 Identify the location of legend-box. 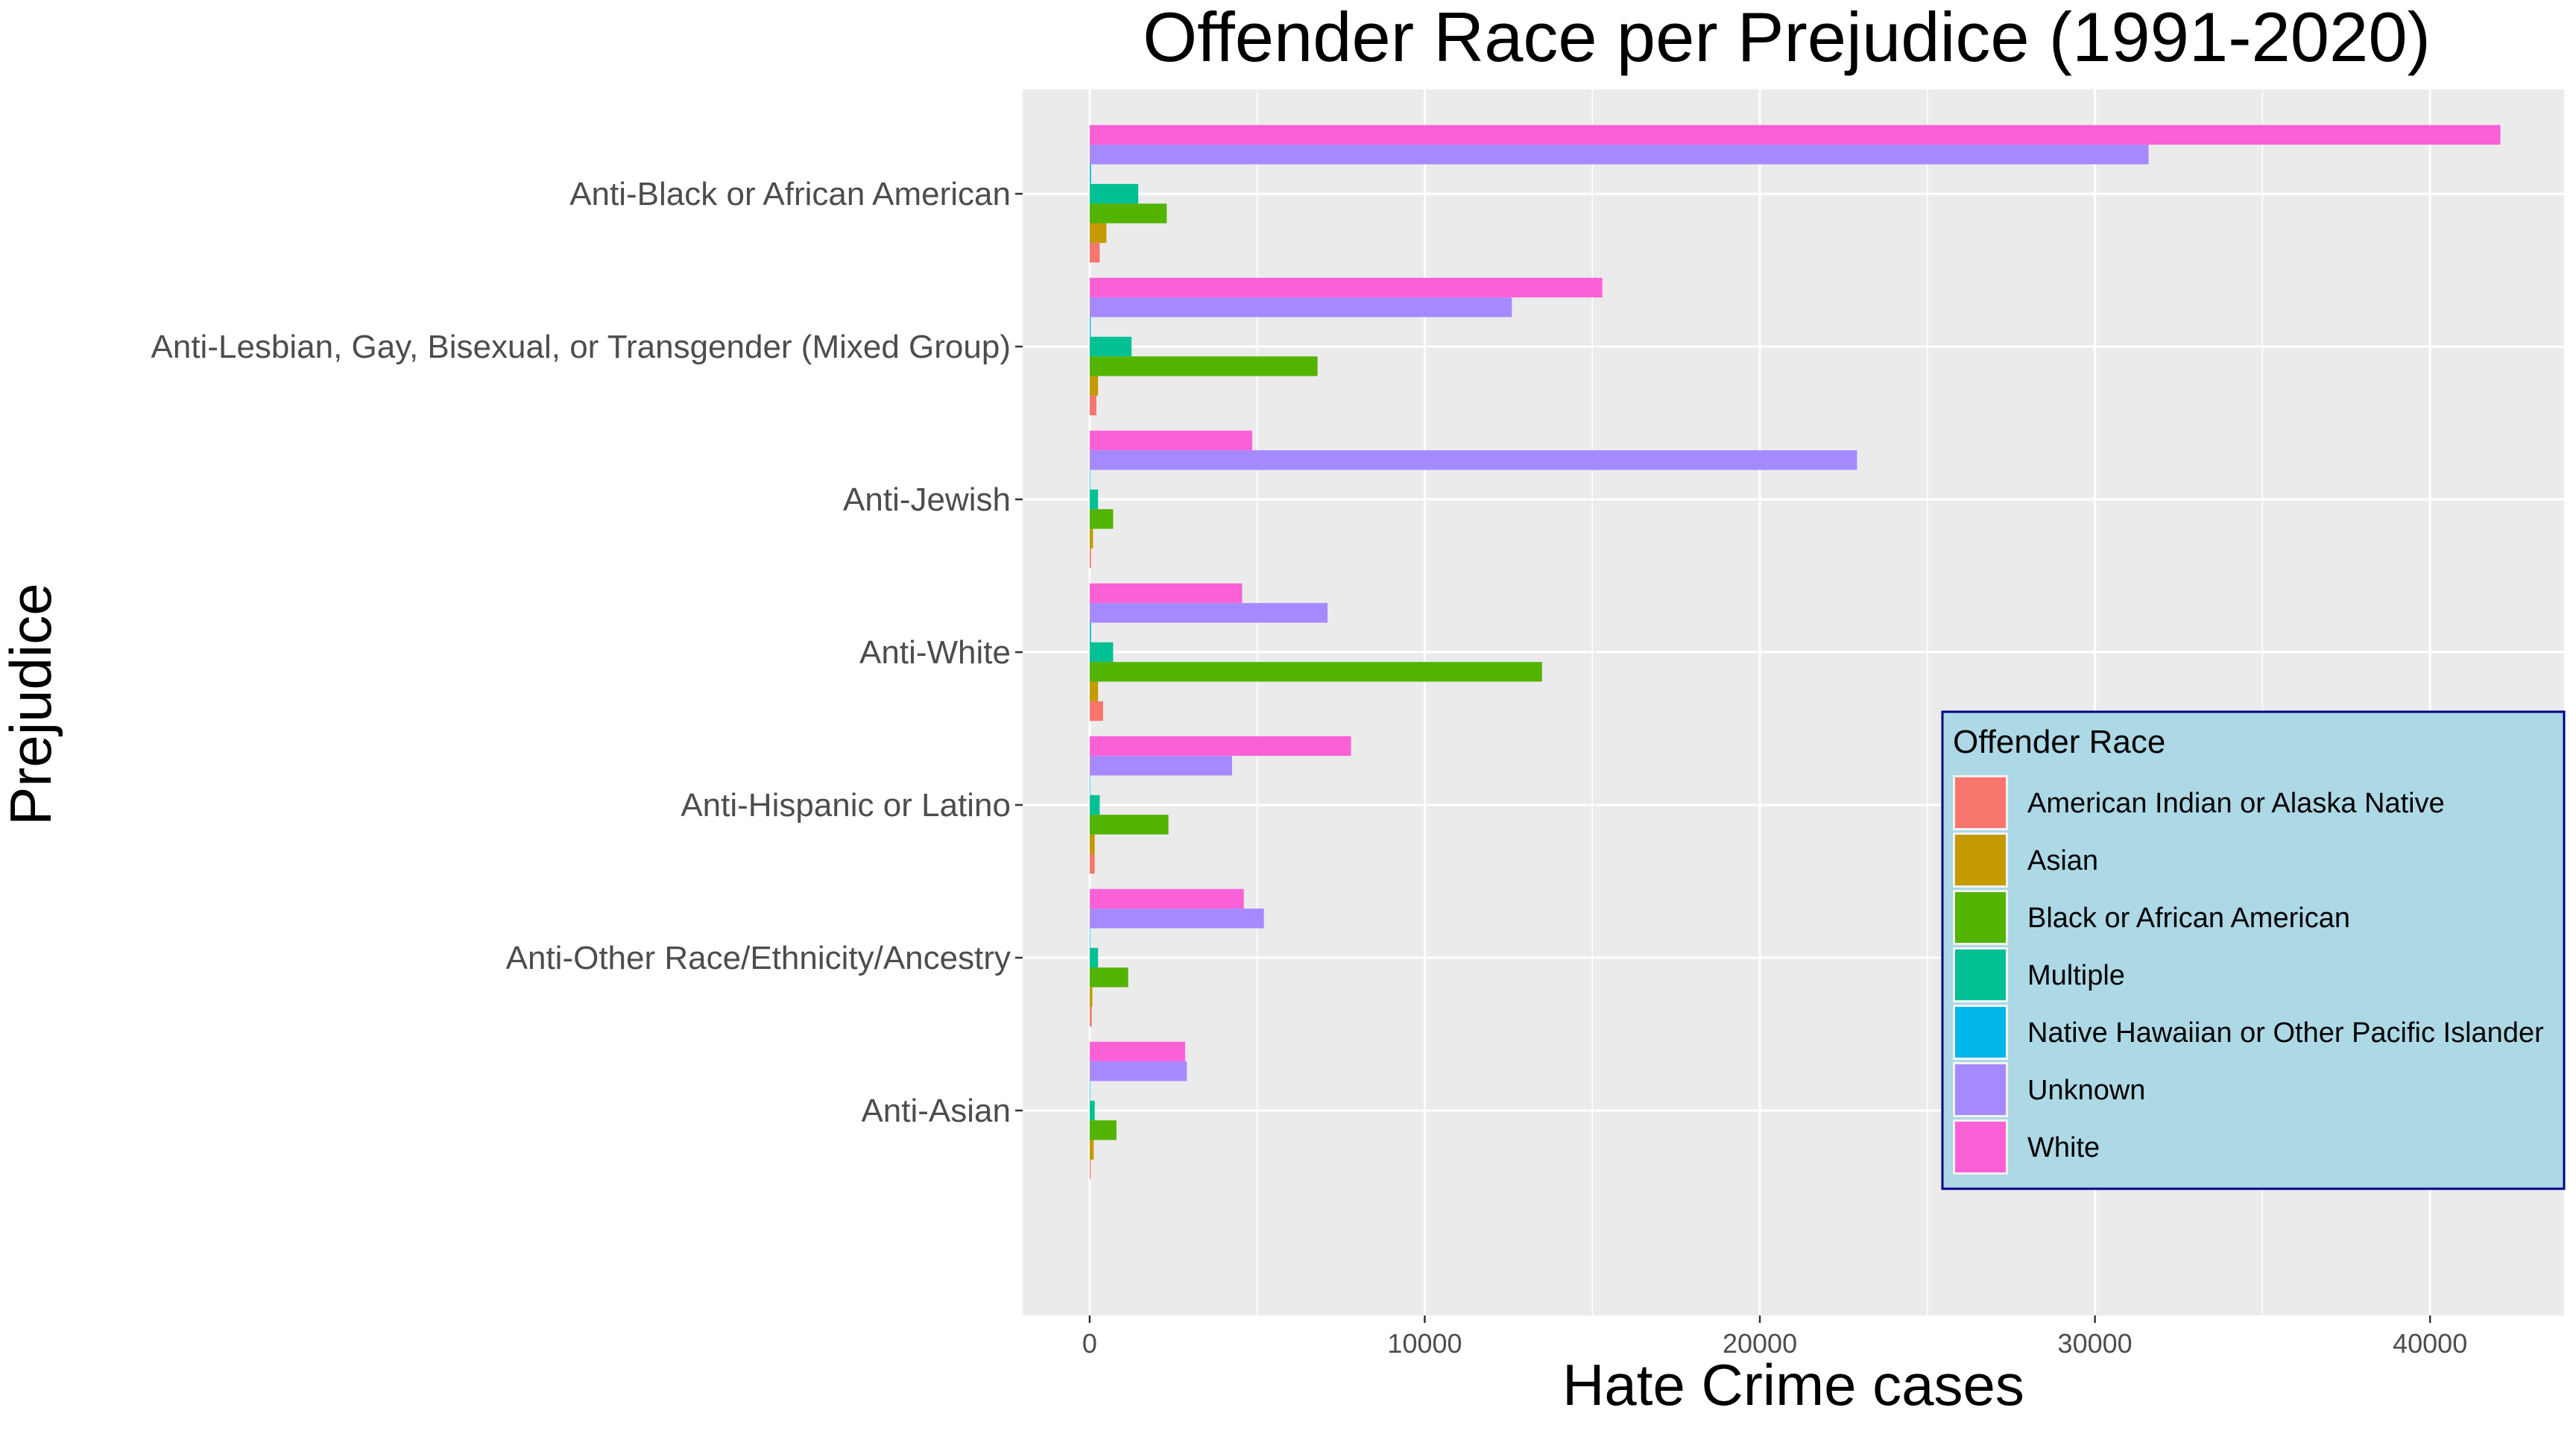
(2253, 950).